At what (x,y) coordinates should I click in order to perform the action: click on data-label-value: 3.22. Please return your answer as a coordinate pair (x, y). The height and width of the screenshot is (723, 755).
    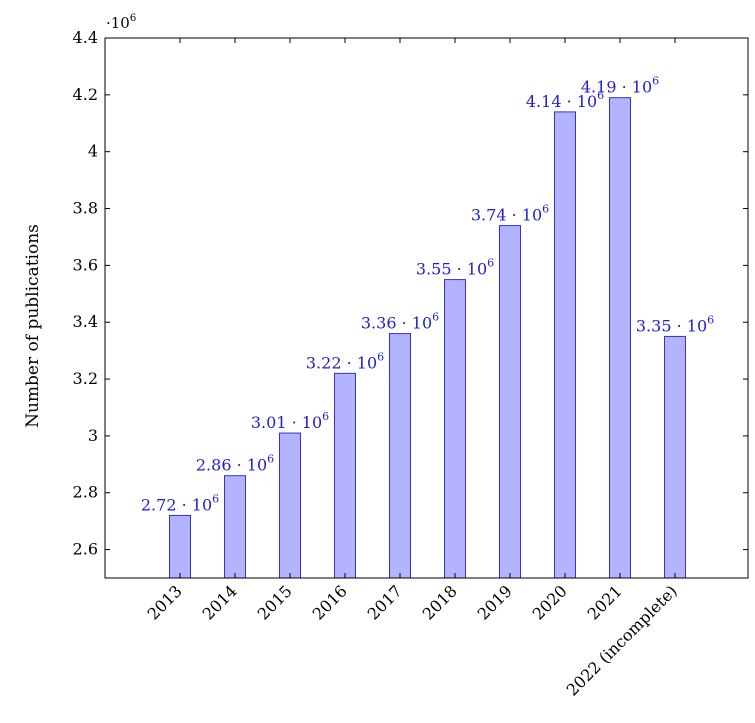
    Looking at the image, I should click on (324, 362).